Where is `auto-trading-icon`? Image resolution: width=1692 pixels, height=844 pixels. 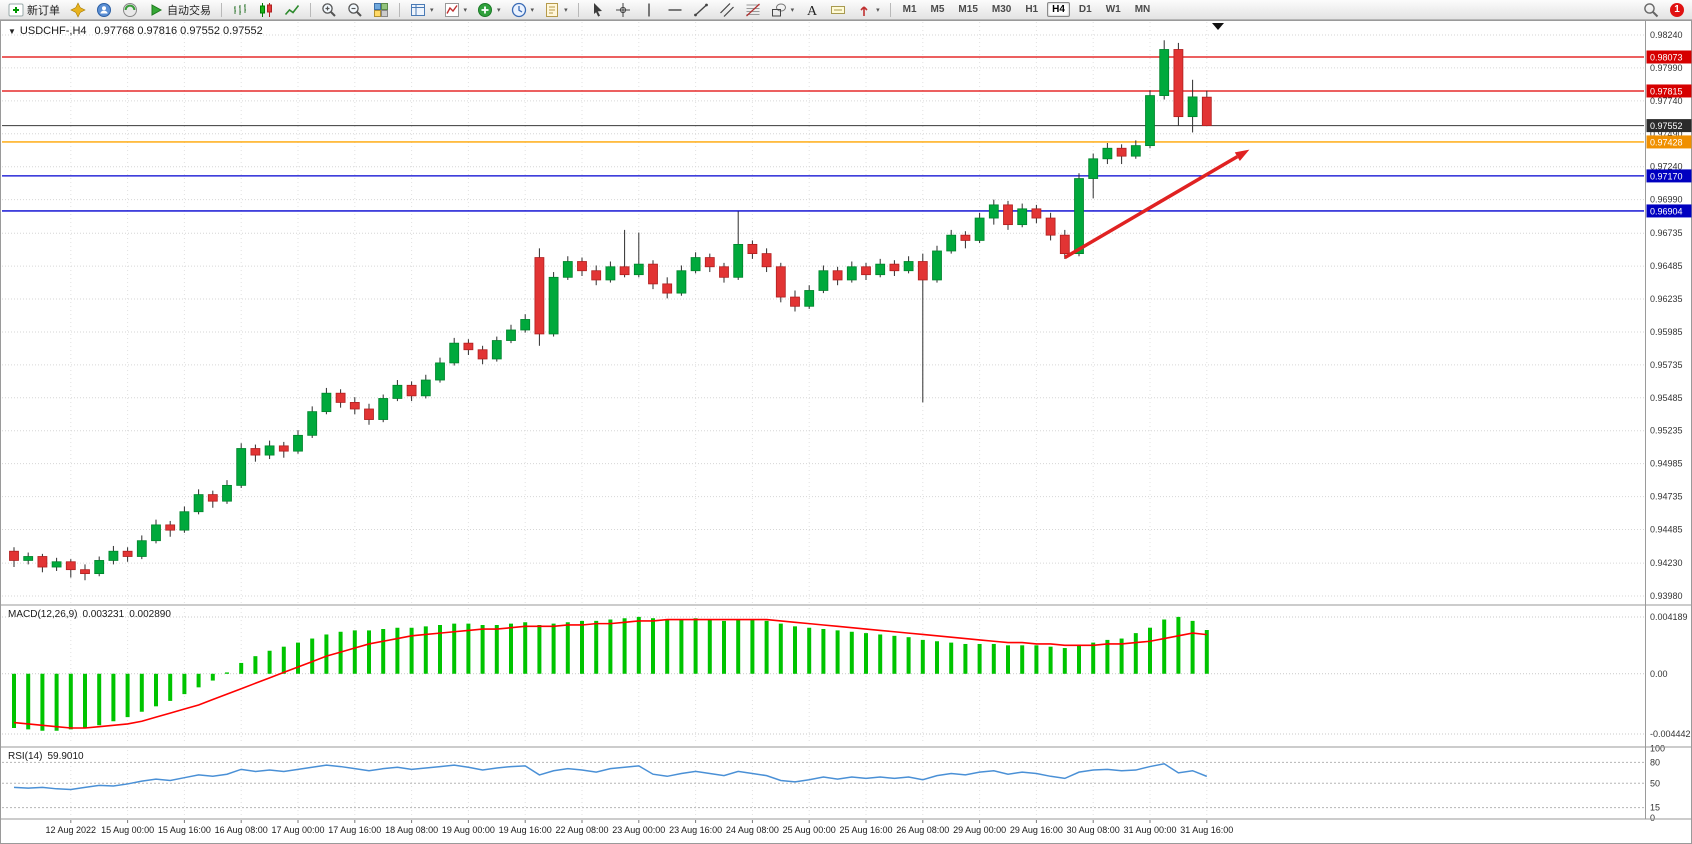 auto-trading-icon is located at coordinates (157, 9).